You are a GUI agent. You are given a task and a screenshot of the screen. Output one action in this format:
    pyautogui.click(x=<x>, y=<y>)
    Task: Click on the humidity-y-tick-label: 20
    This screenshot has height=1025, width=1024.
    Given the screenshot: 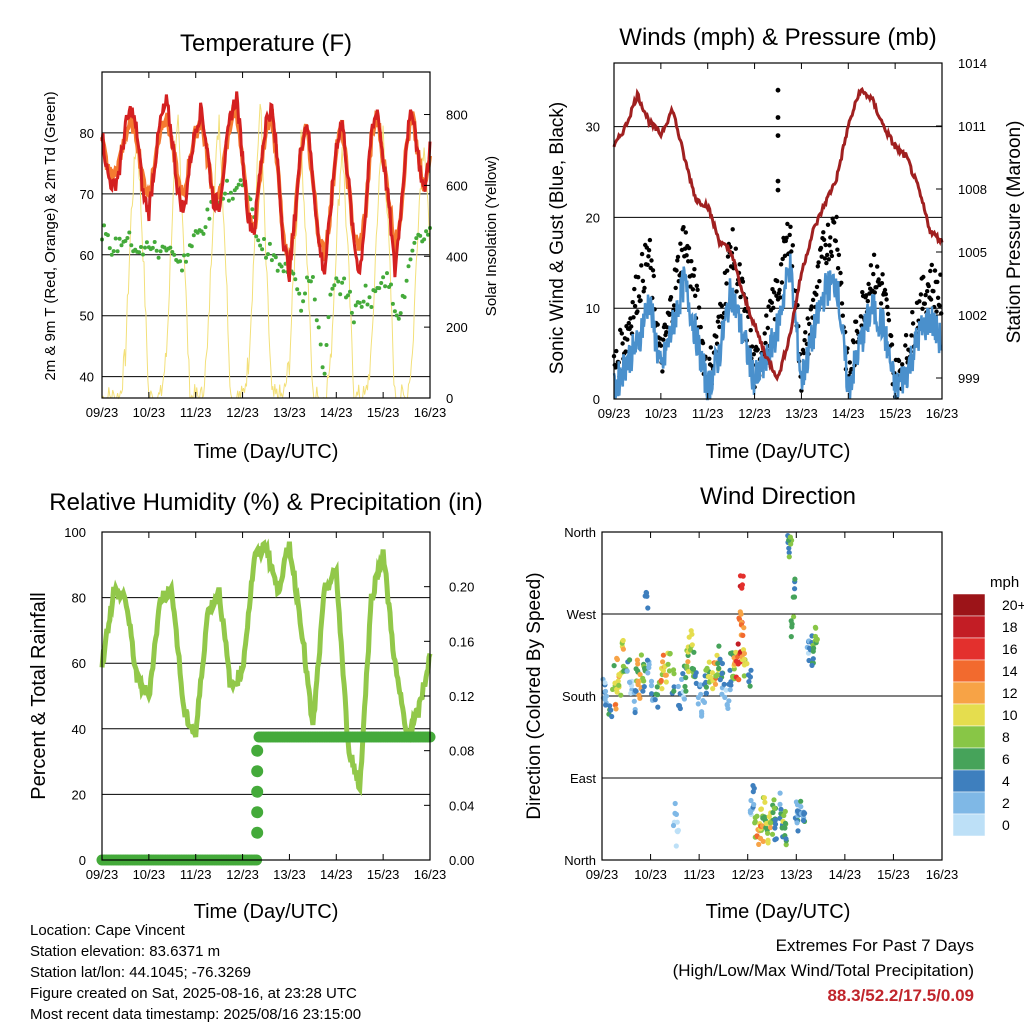 What is the action you would take?
    pyautogui.click(x=79, y=794)
    